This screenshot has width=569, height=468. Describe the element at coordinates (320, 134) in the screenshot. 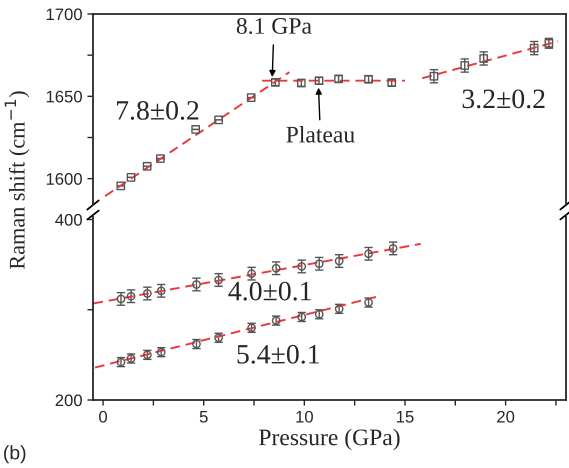

I see `annotation: Plateau` at that location.